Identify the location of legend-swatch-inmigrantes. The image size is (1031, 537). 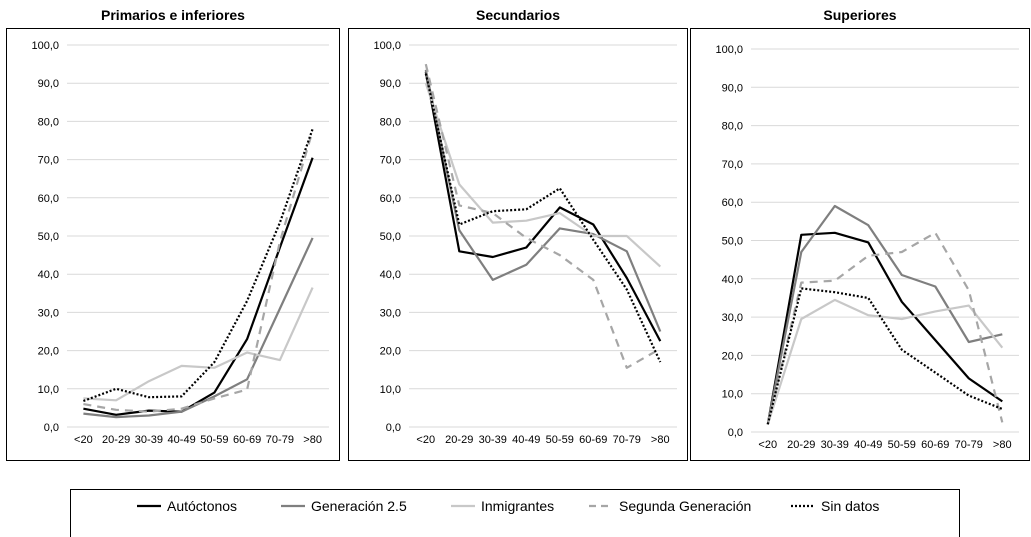
(463, 506).